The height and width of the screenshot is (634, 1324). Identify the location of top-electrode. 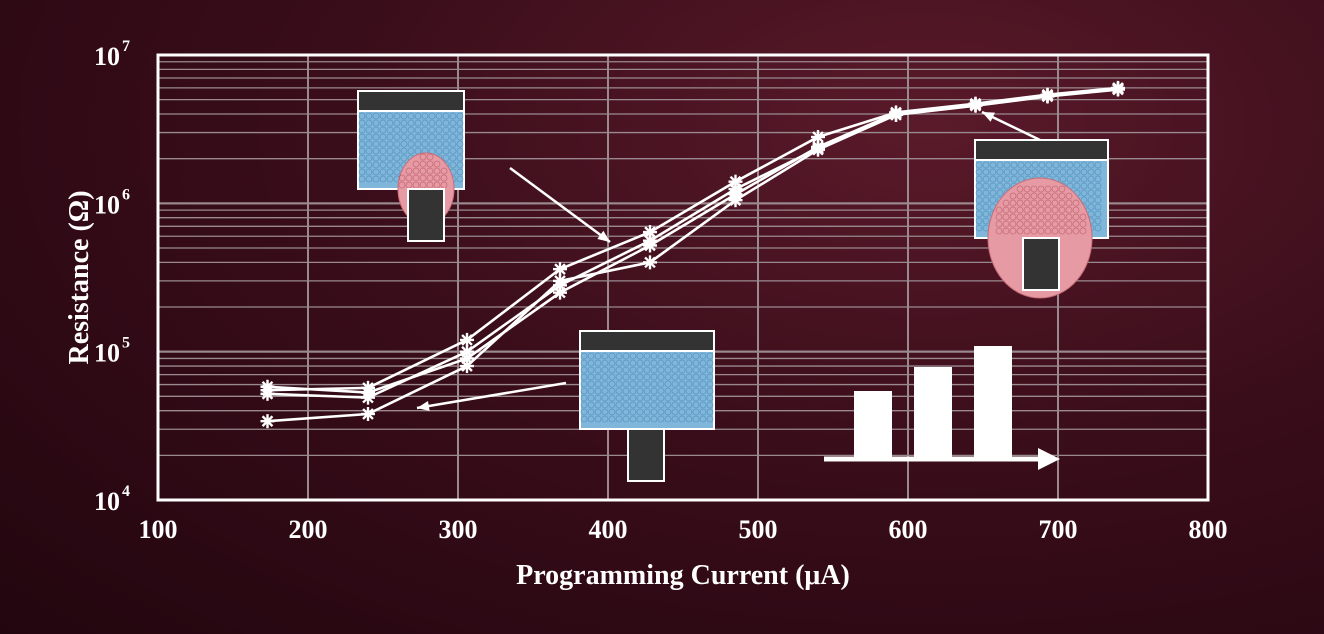
(411, 101).